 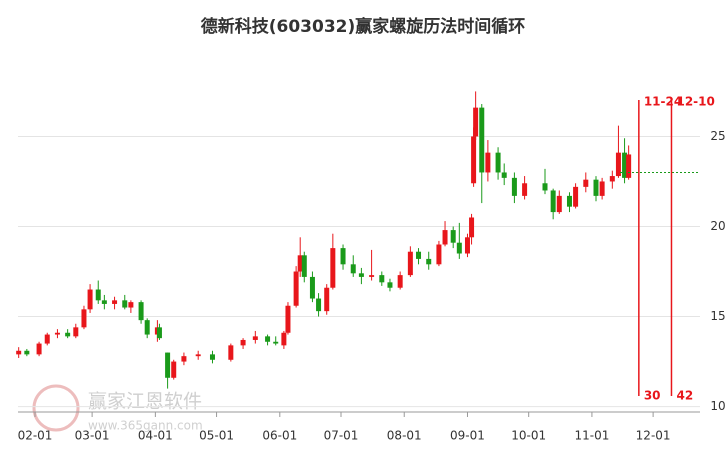 What do you see at coordinates (528, 436) in the screenshot?
I see `x-tick-label: 10-01` at bounding box center [528, 436].